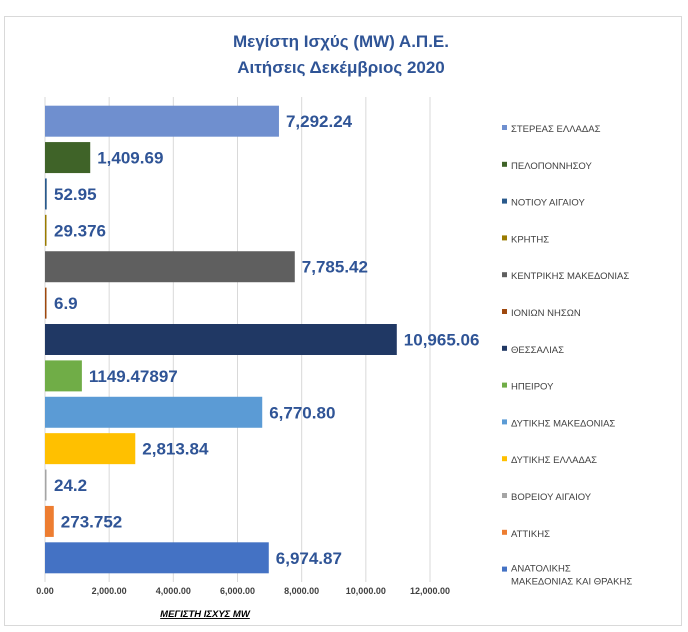 The image size is (688, 632). What do you see at coordinates (319, 121) in the screenshot?
I see `data-label: 7,292.24` at bounding box center [319, 121].